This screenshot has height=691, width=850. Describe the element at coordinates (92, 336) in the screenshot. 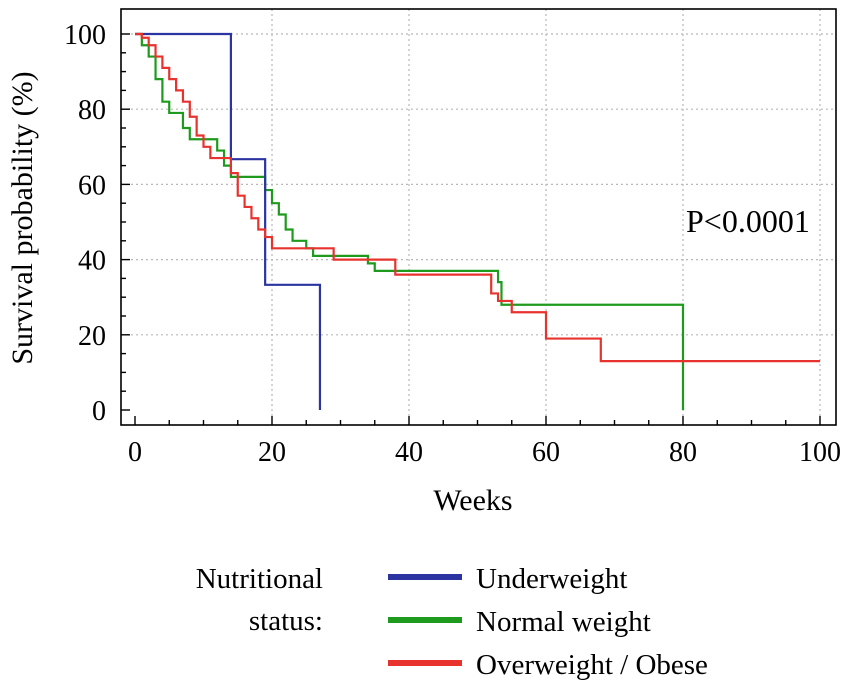

I see `y-tick-label-20: 20` at that location.